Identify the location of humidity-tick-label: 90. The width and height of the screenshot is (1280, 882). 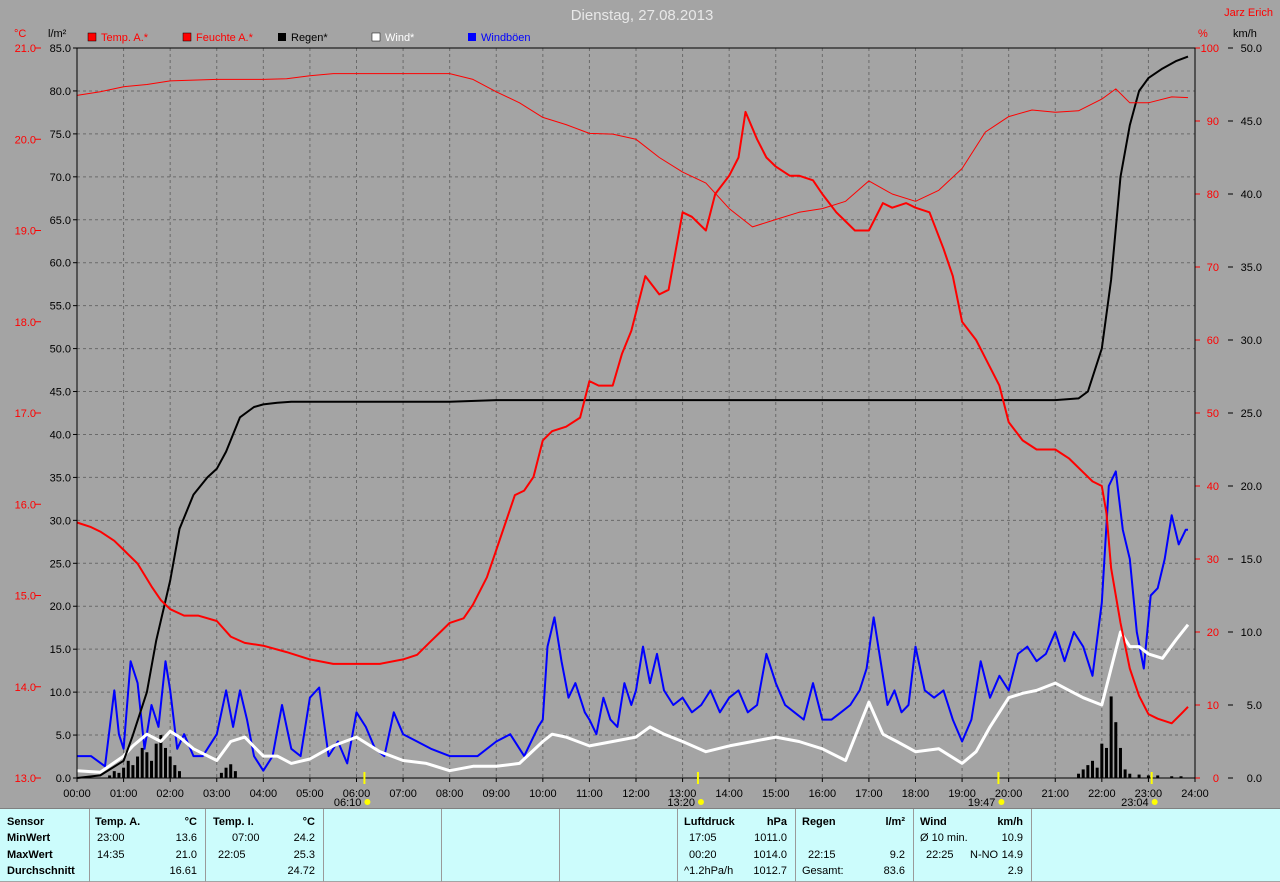
(1213, 122).